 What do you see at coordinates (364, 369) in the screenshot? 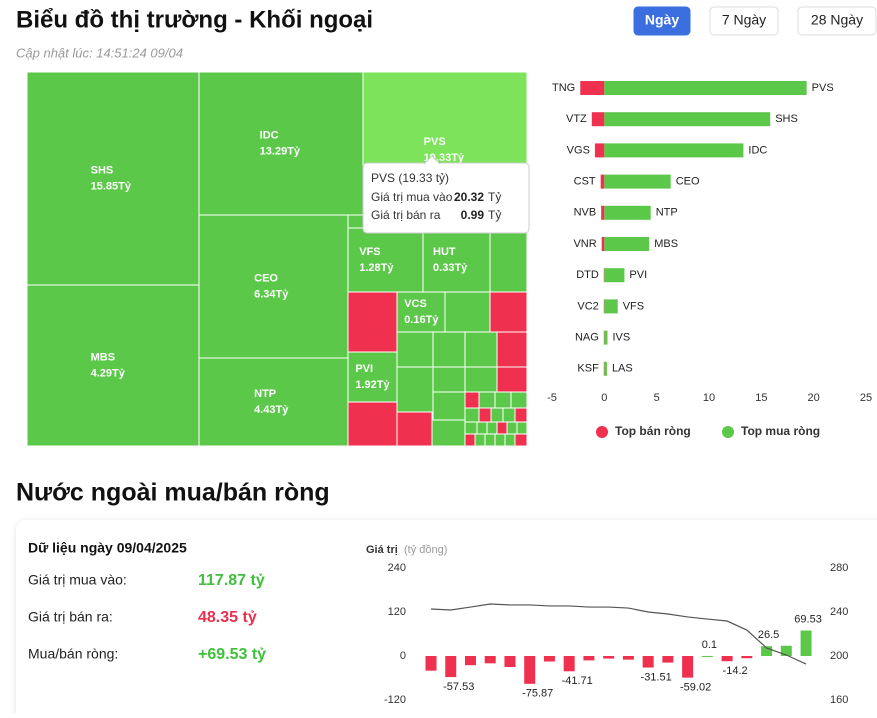
I see `tile-name: PVI` at bounding box center [364, 369].